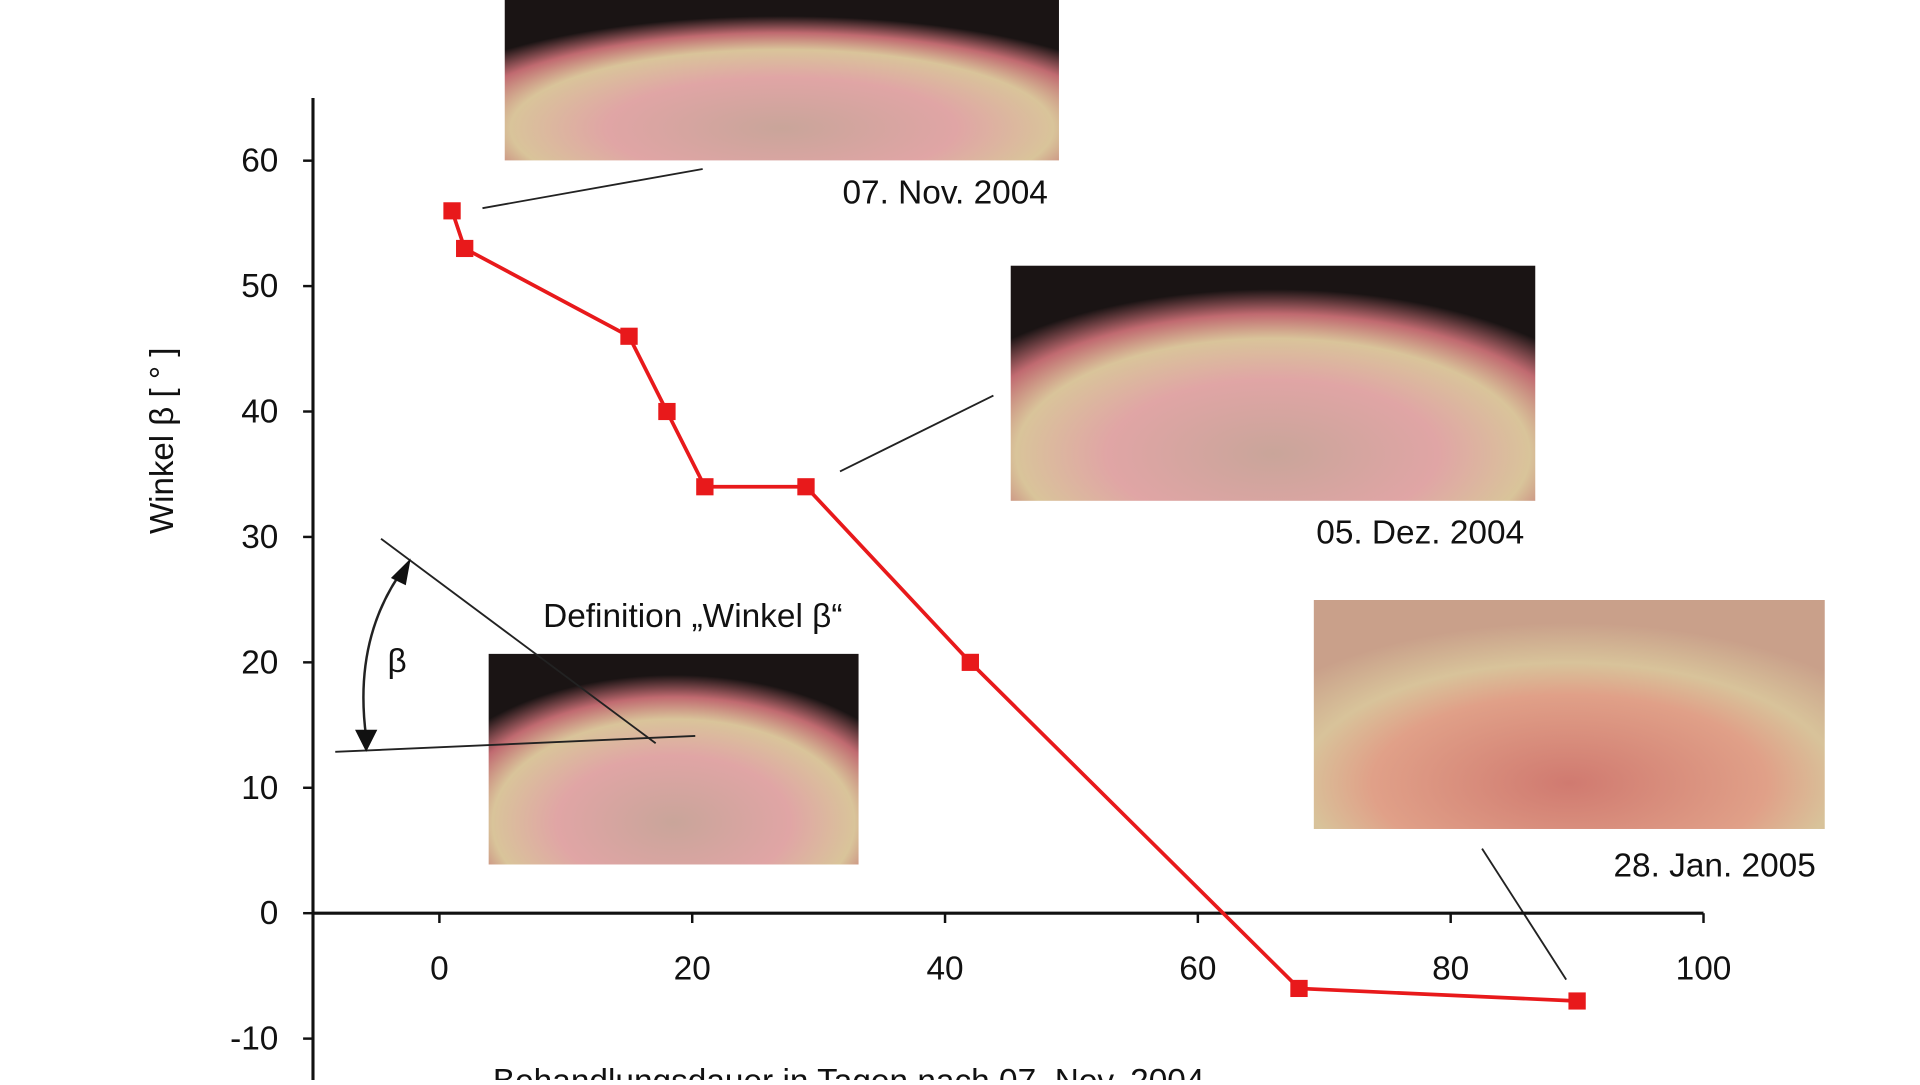  Describe the element at coordinates (1450, 968) in the screenshot. I see `x-tick-label: 80` at that location.